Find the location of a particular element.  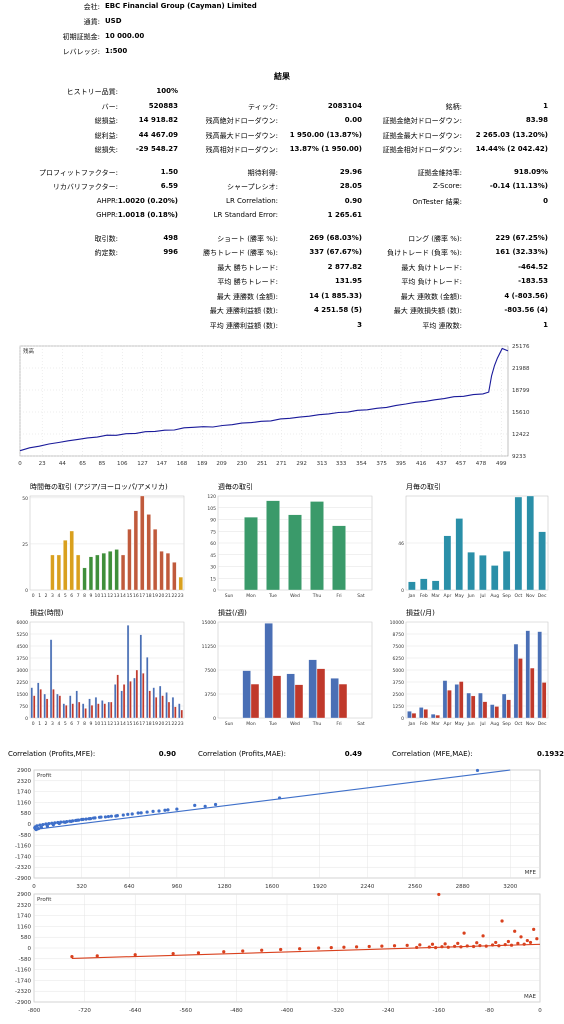

scatter-y-tick: 1740 is located at coordinates (24, 793).